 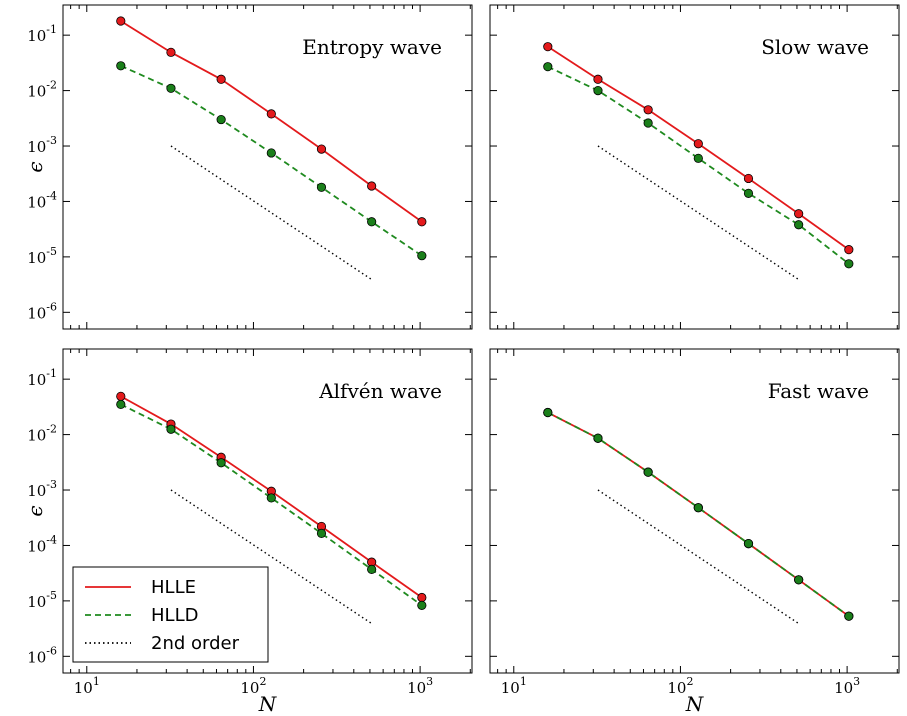 I want to click on panel-title: Alfvén wave, so click(x=380, y=391).